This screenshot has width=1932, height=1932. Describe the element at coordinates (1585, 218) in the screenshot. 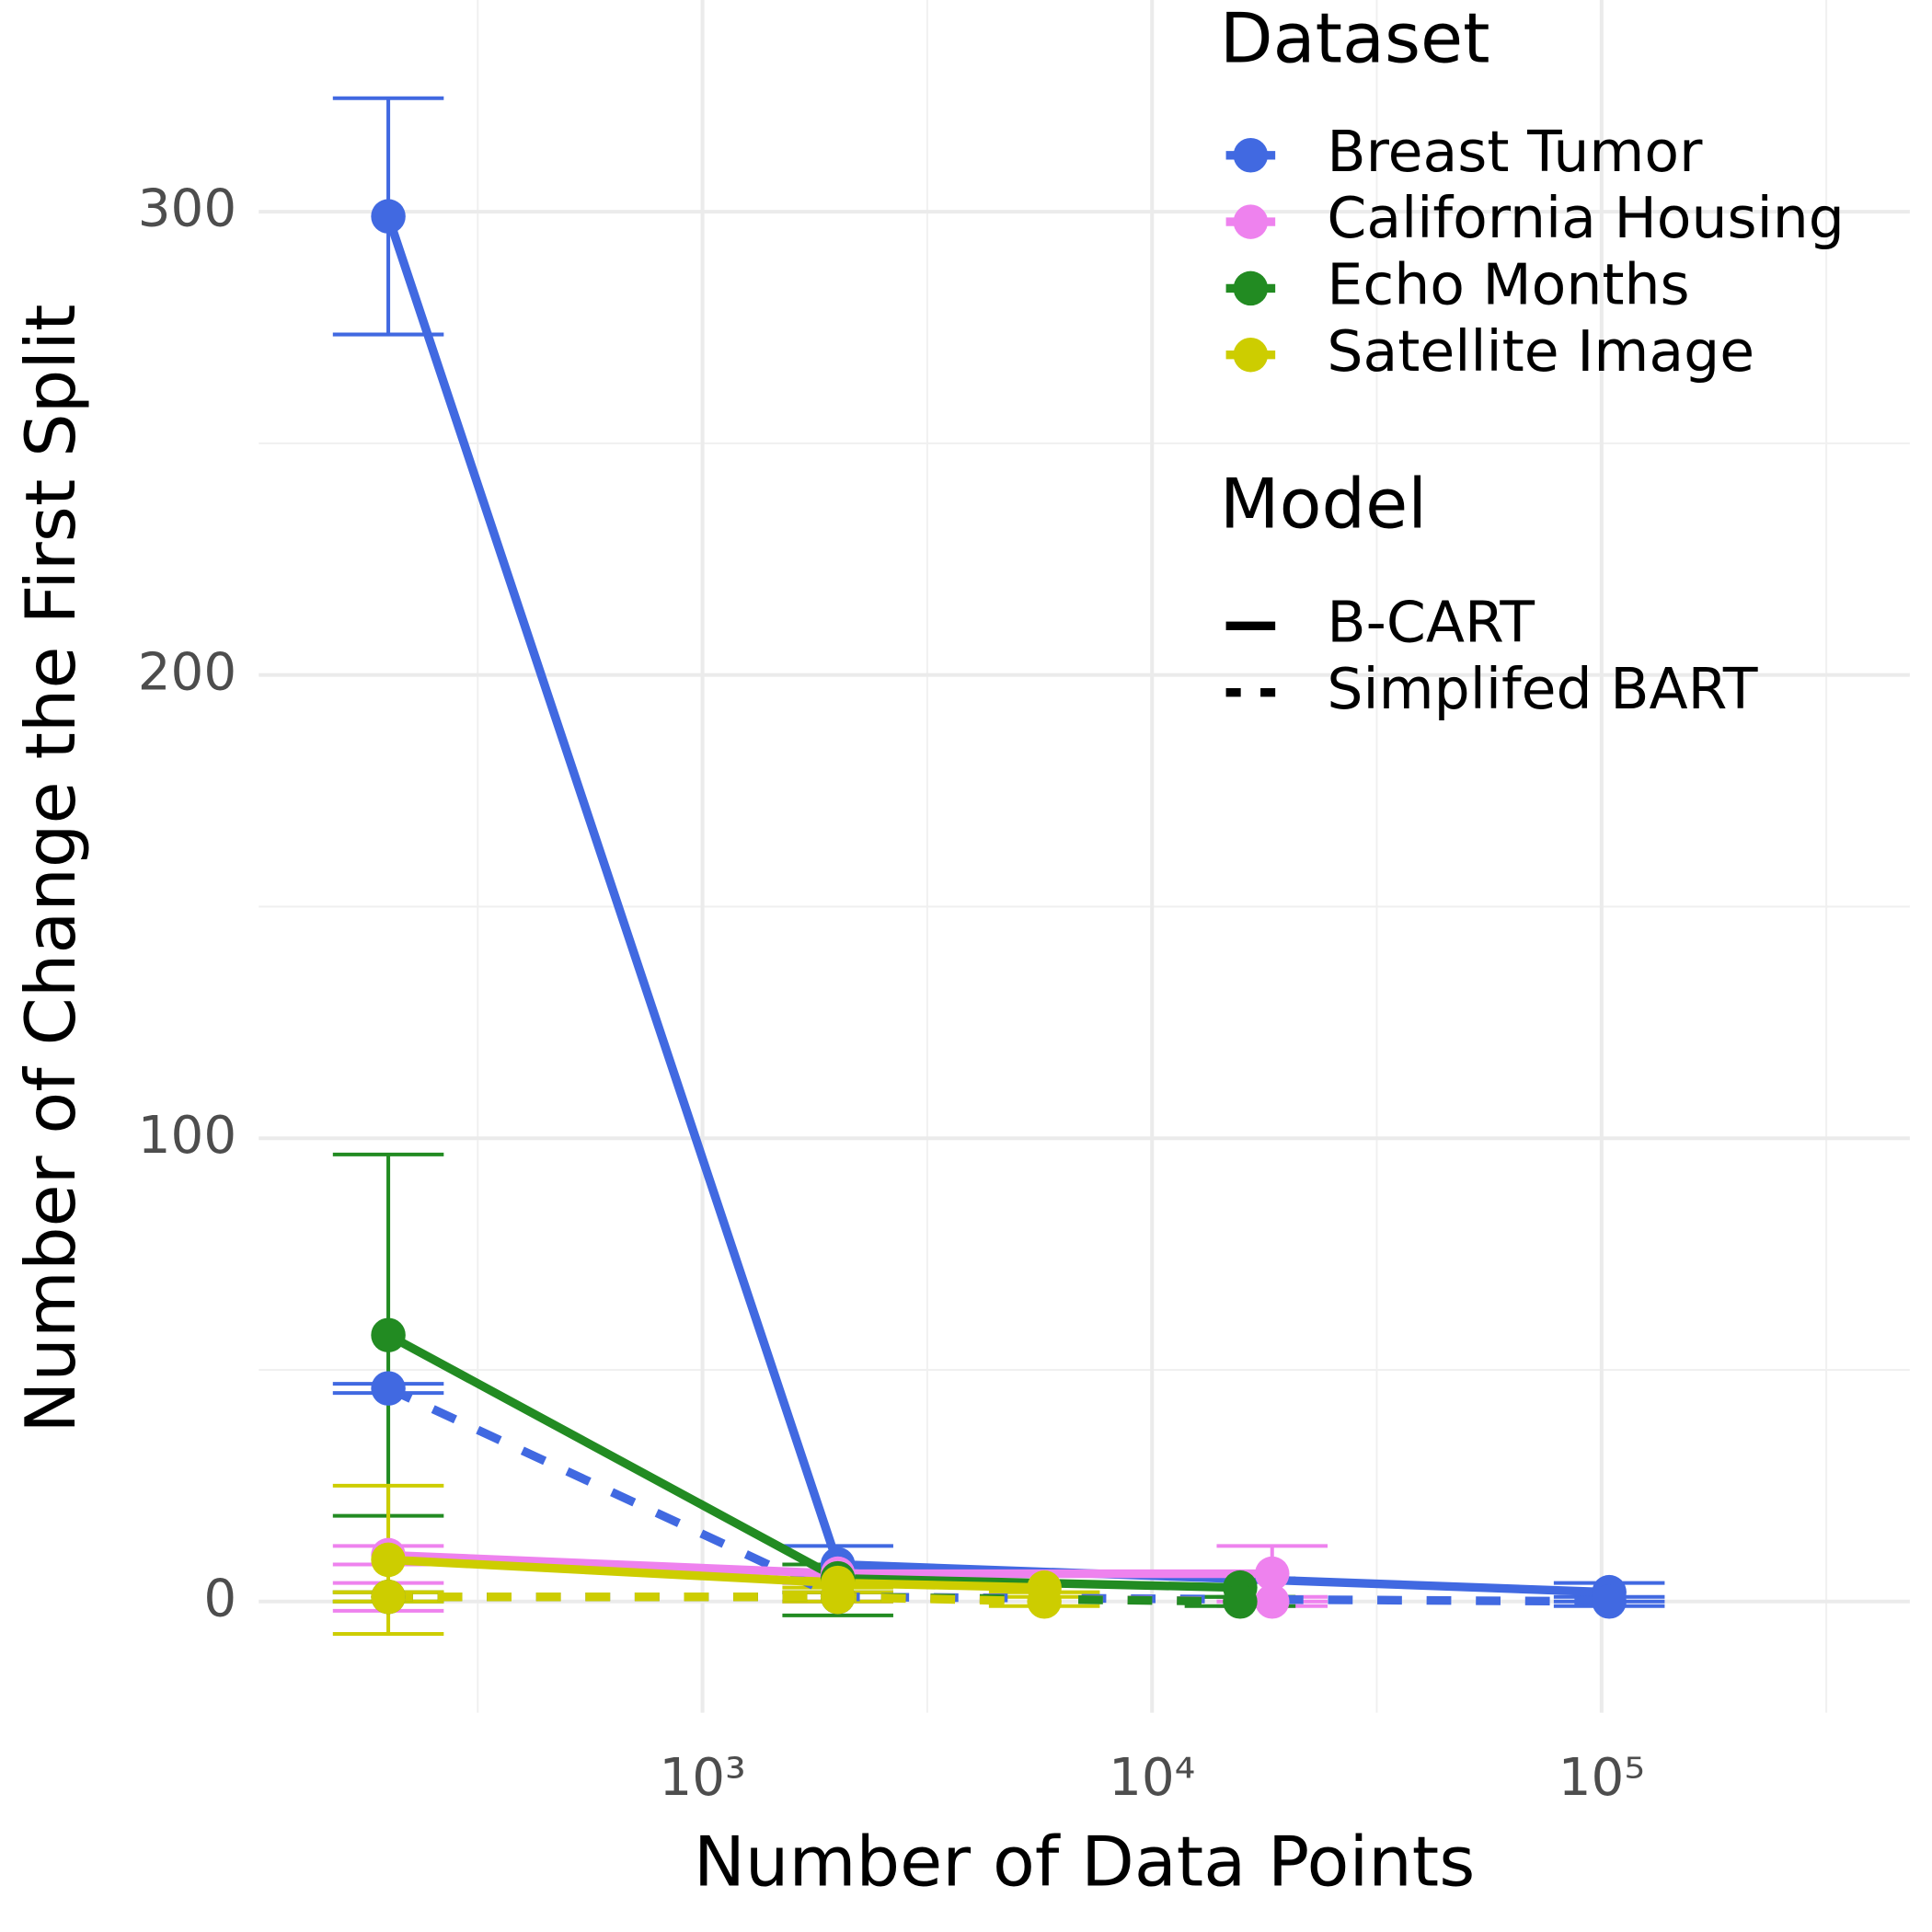

I see `legend-label: California Housing` at that location.